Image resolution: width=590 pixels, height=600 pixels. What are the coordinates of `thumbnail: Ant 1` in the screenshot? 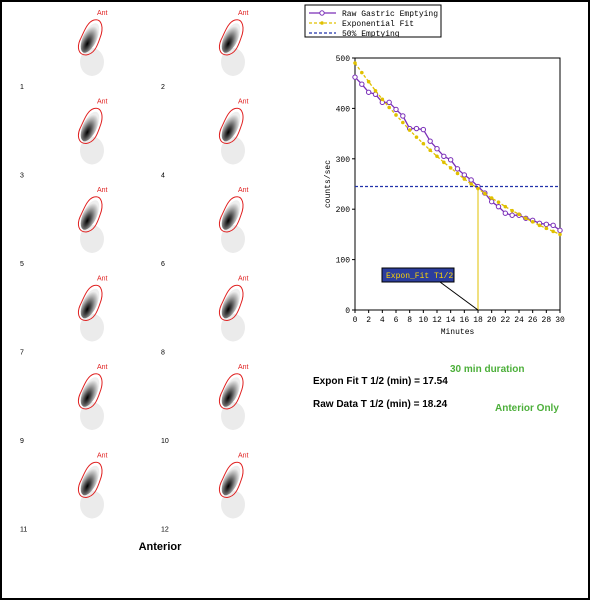 It's located at (64, 50).